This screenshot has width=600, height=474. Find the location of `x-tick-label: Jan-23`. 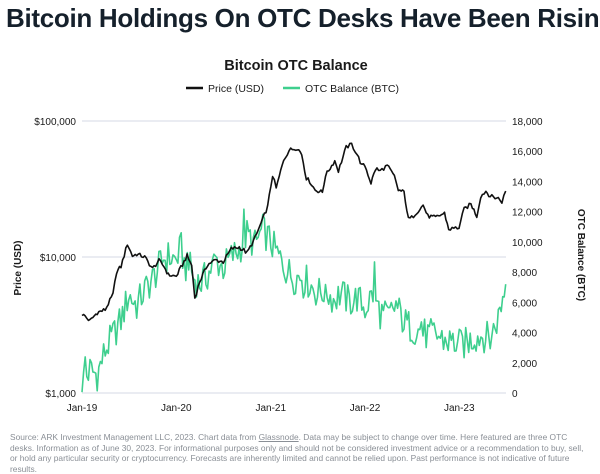

x-tick-label: Jan-23 is located at coordinates (459, 408).